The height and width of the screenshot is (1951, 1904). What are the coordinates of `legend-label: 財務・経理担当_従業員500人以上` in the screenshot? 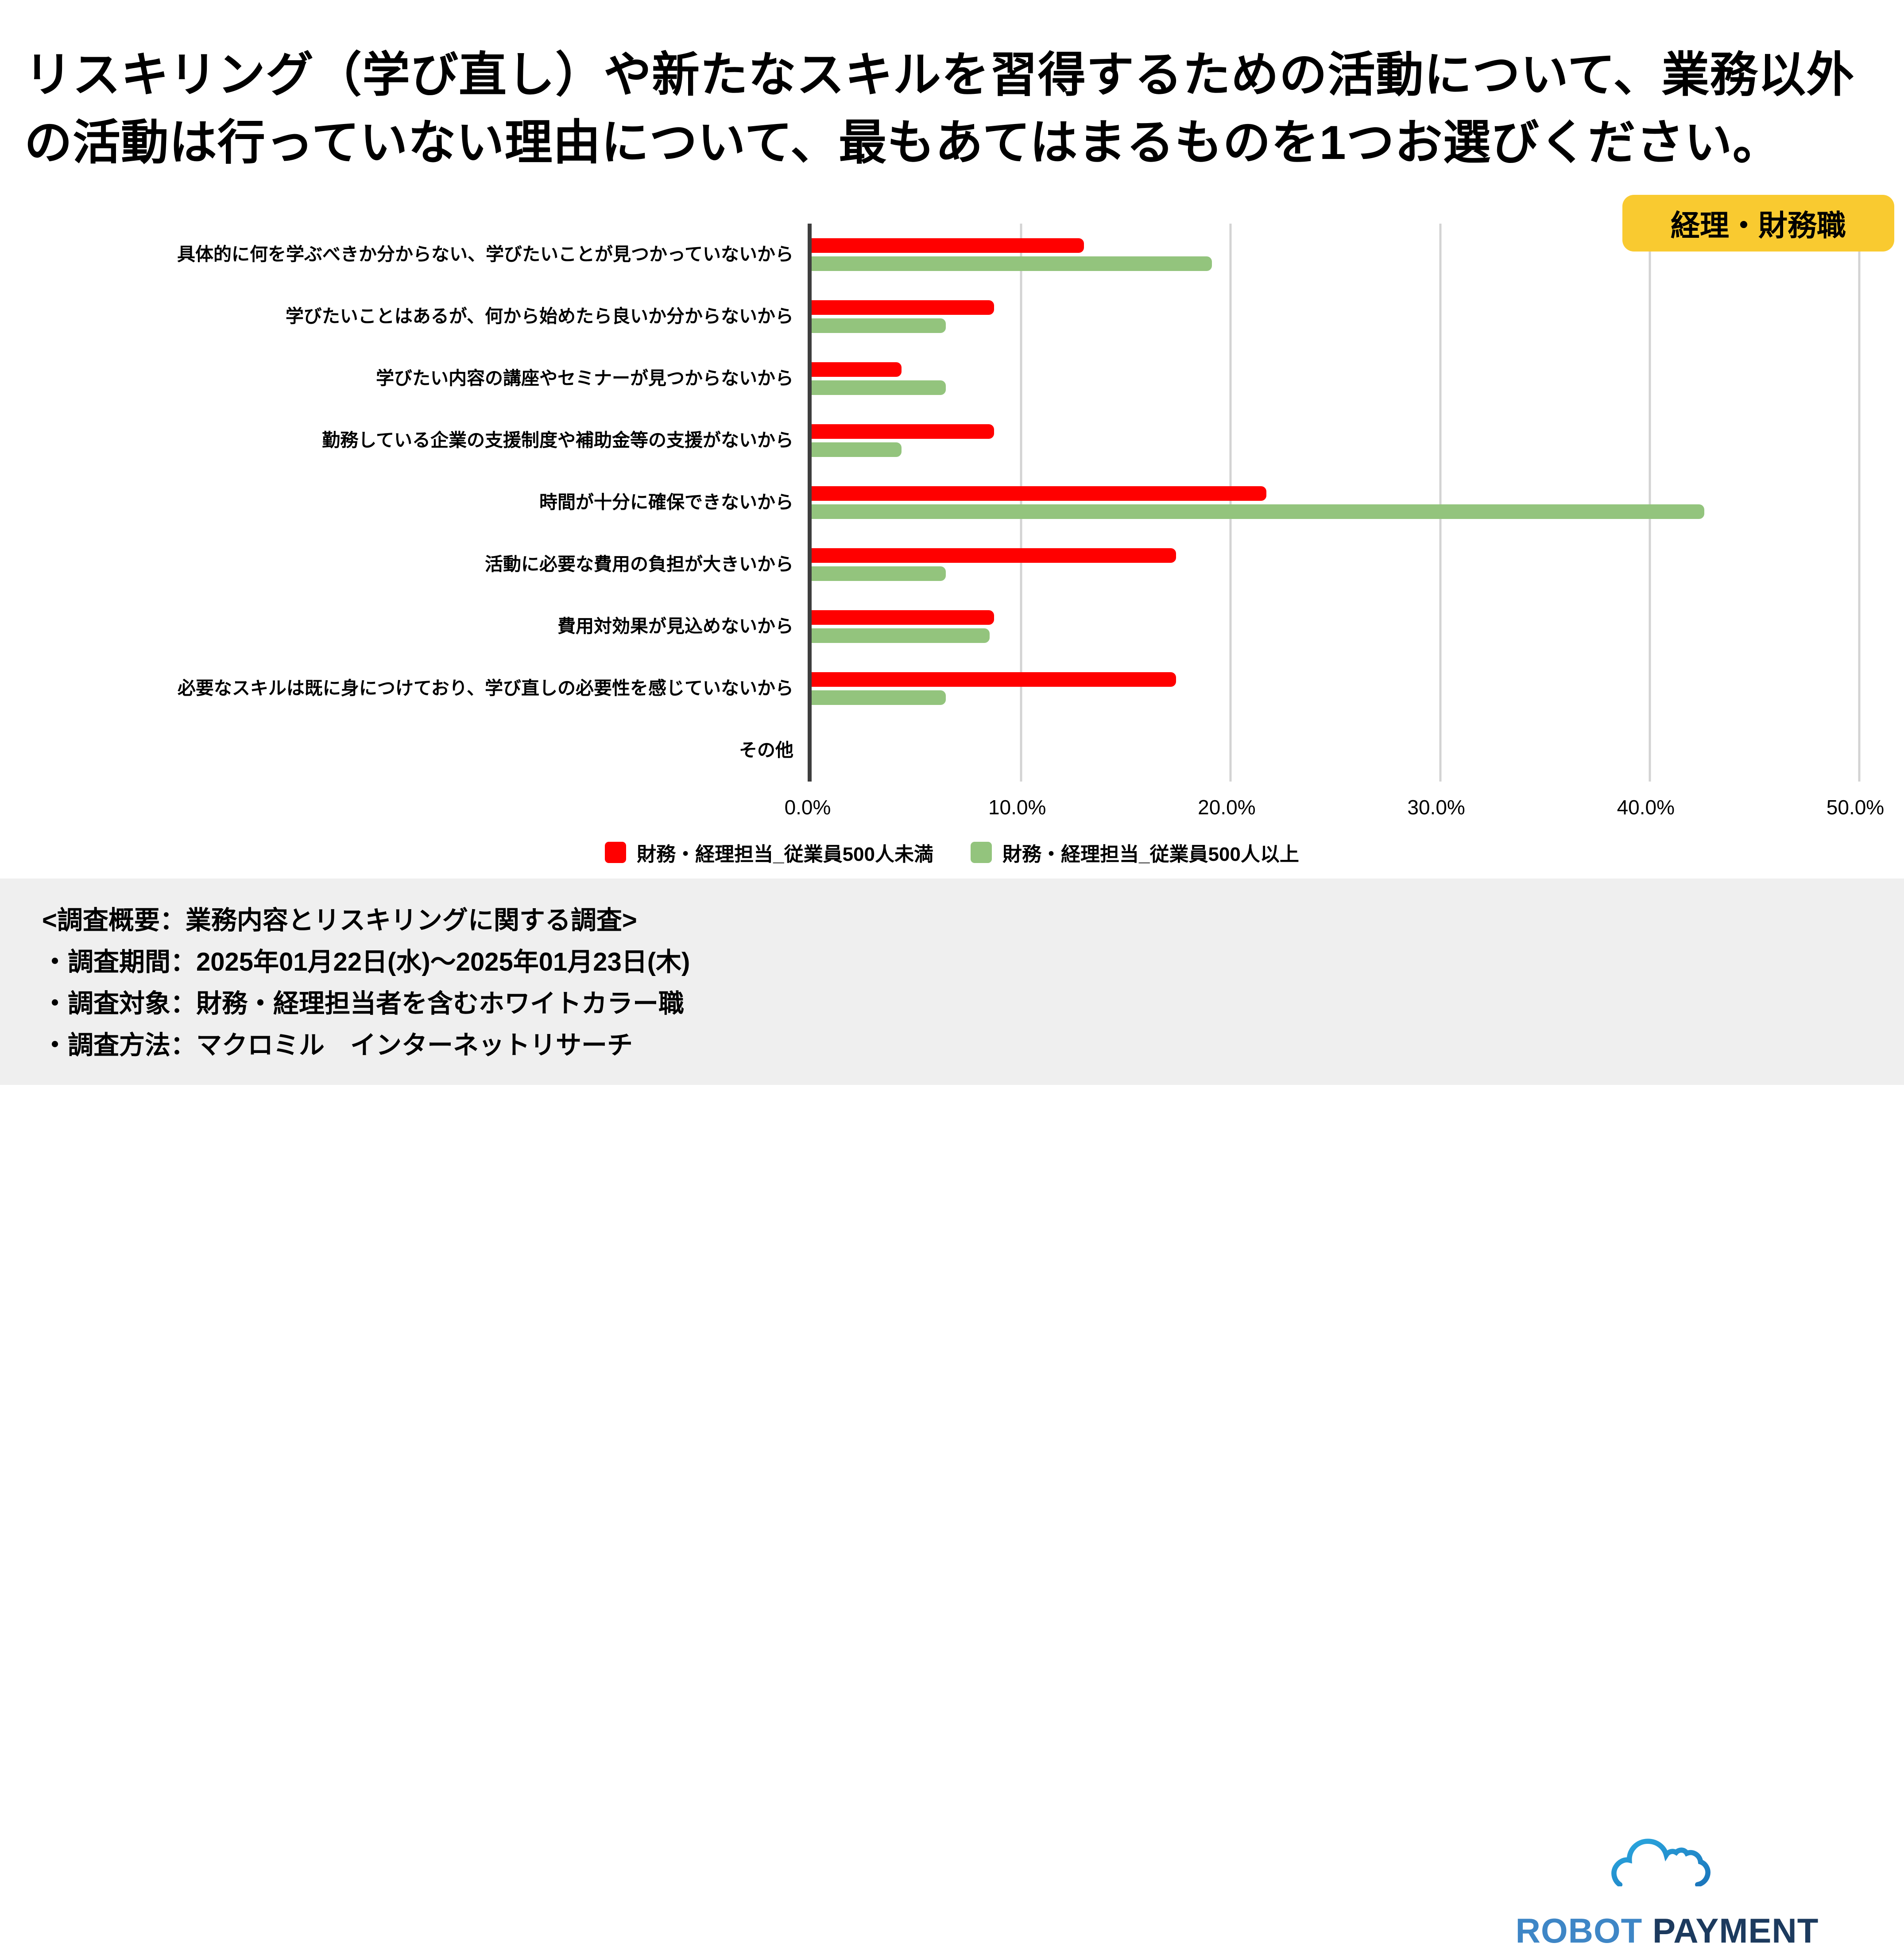 It's located at (1150, 854).